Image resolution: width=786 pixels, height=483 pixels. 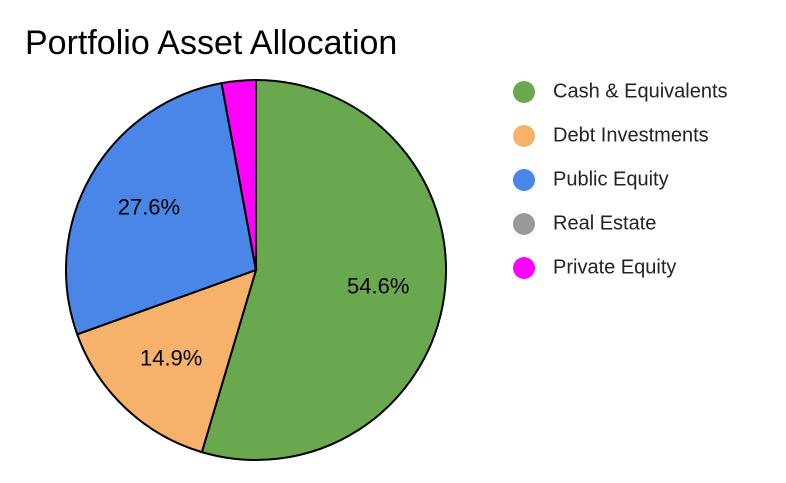 What do you see at coordinates (611, 179) in the screenshot?
I see `legend-label: Public Equity` at bounding box center [611, 179].